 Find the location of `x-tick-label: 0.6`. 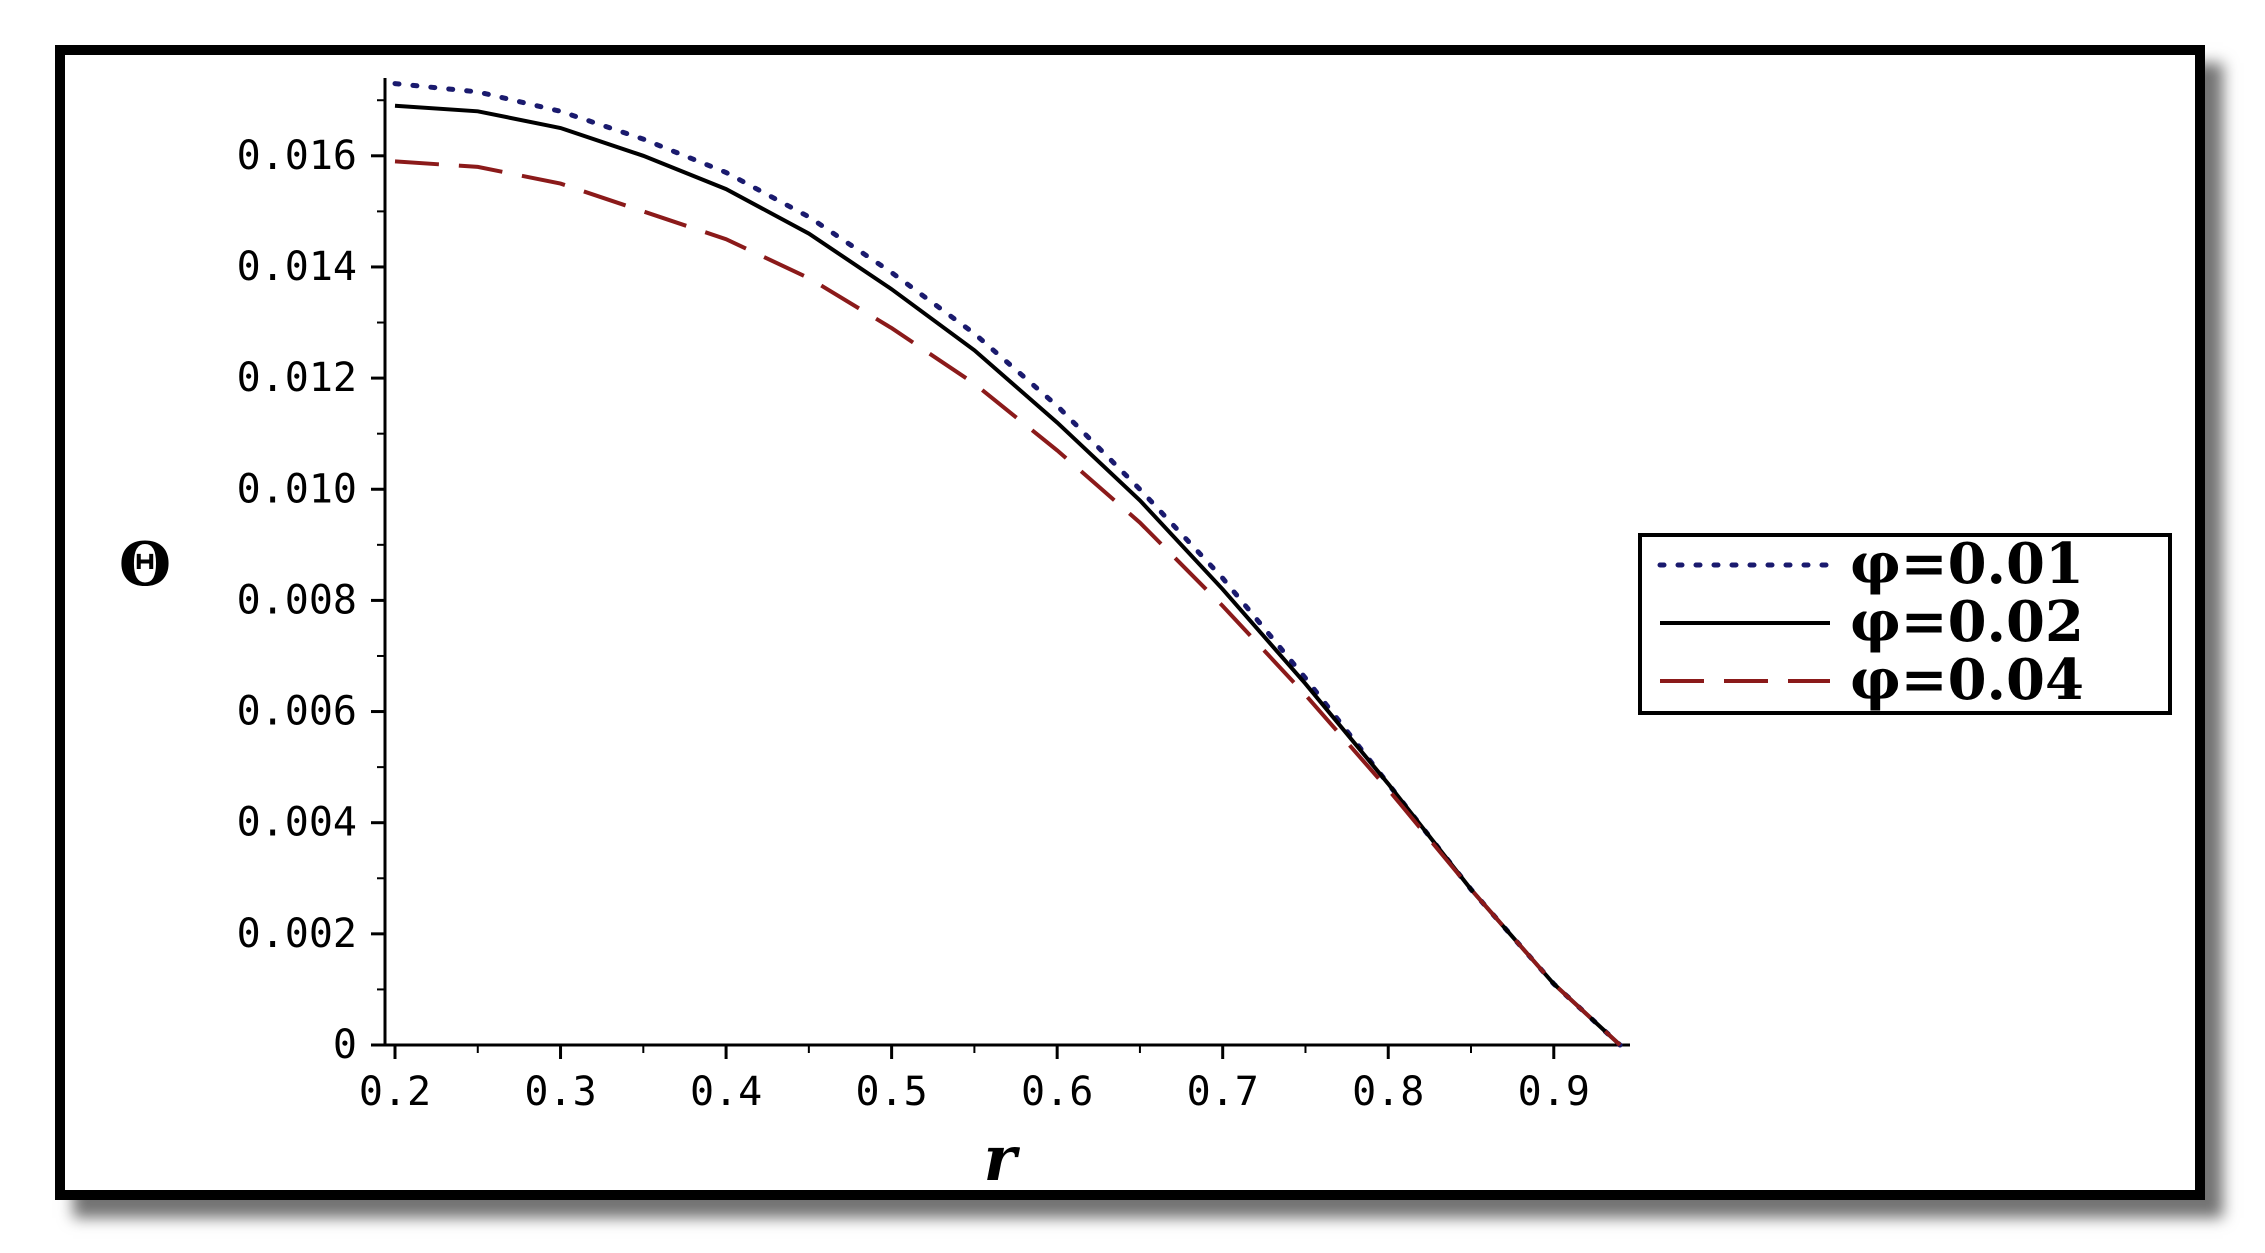

x-tick-label: 0.6 is located at coordinates (1057, 1092).